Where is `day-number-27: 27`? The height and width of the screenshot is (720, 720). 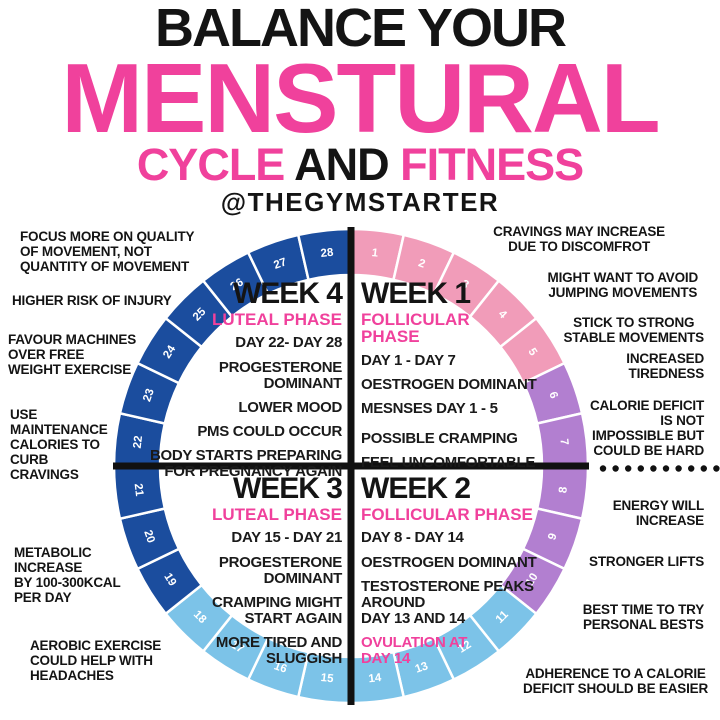 day-number-27: 27 is located at coordinates (280, 264).